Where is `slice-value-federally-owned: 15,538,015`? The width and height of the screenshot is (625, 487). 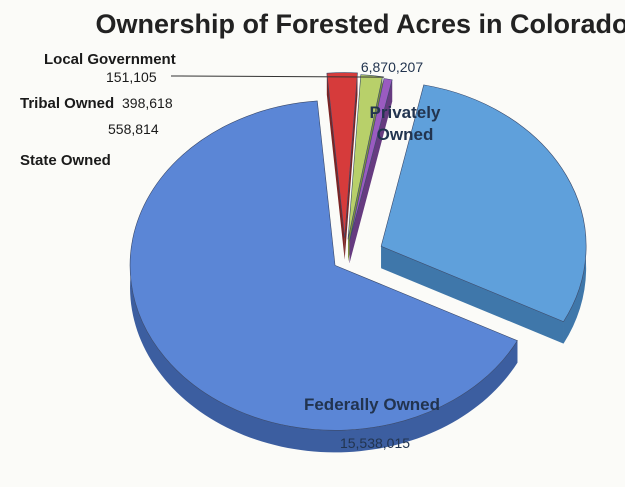 slice-value-federally-owned: 15,538,015 is located at coordinates (375, 443).